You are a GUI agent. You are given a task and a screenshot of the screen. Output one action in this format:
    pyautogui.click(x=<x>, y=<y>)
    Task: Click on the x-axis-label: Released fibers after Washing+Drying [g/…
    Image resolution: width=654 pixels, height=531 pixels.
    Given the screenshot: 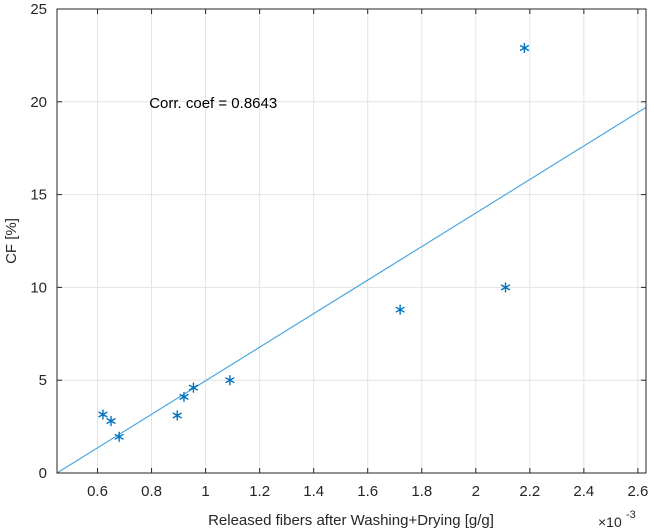 What is the action you would take?
    pyautogui.click(x=351, y=520)
    